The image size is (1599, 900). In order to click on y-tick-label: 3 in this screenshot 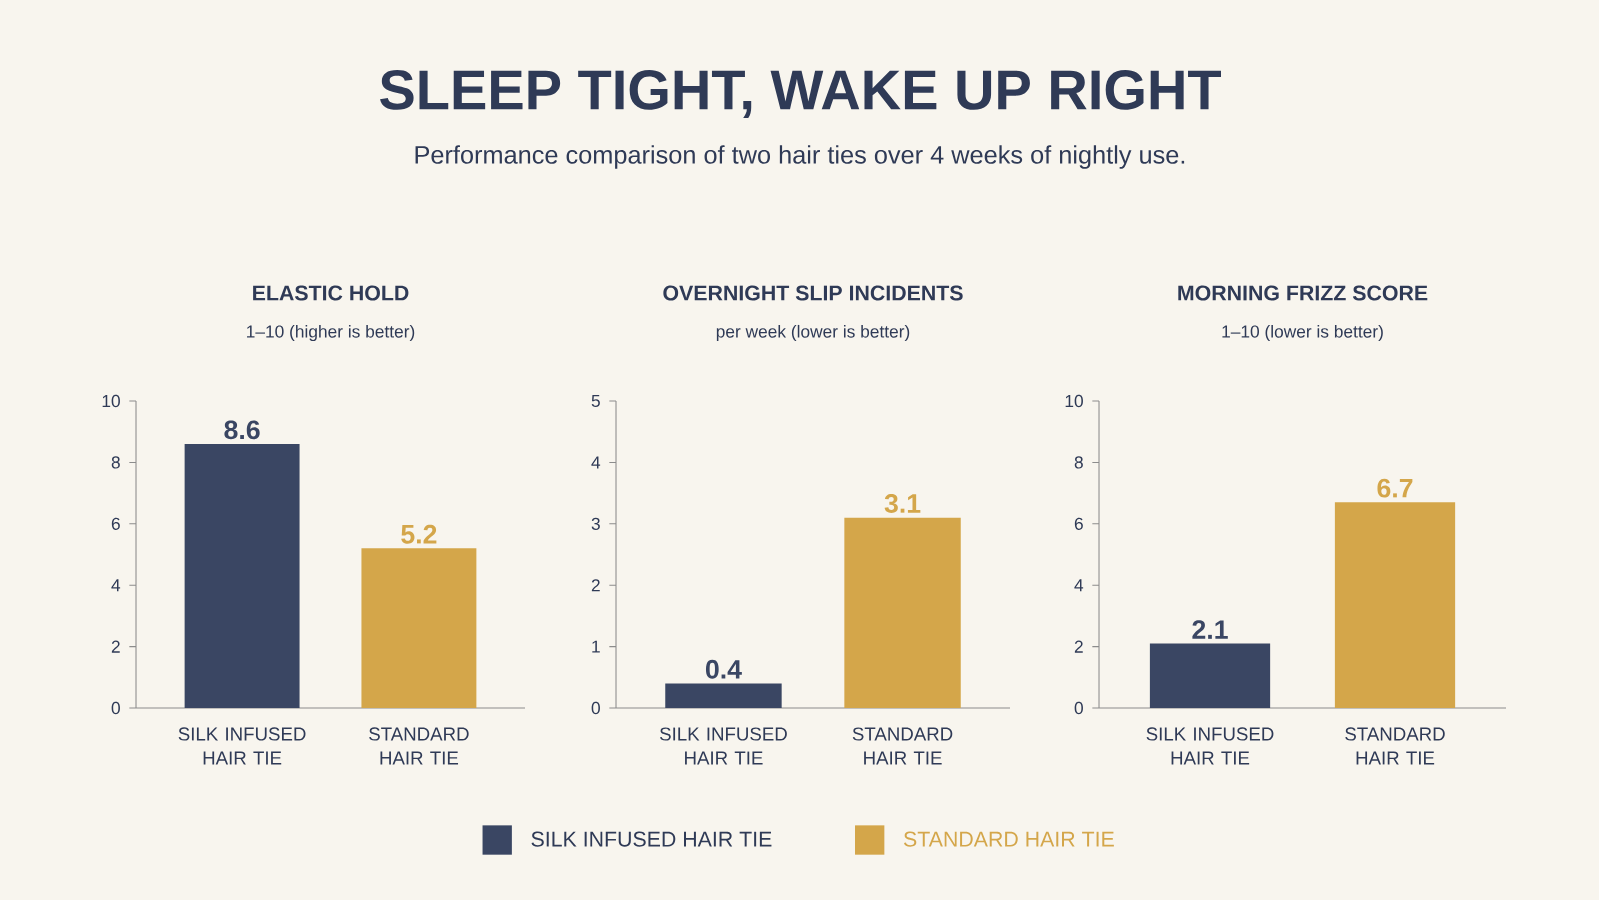, I will do `click(595, 523)`.